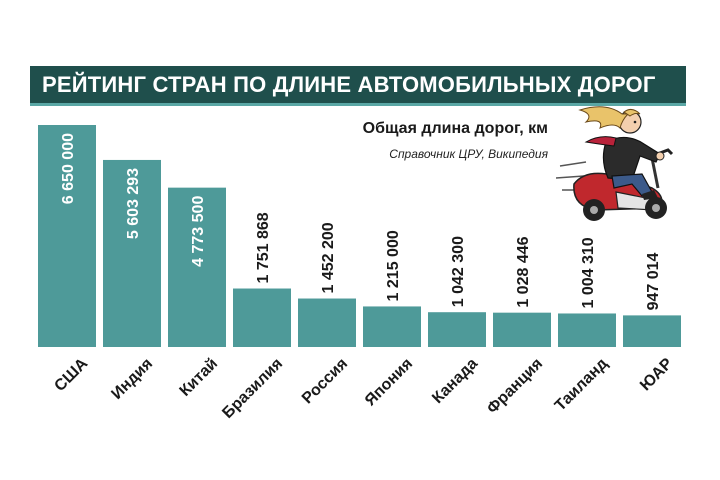 The image size is (720, 480). Describe the element at coordinates (198, 231) in the screenshot. I see `value-label: 4 773 500` at that location.